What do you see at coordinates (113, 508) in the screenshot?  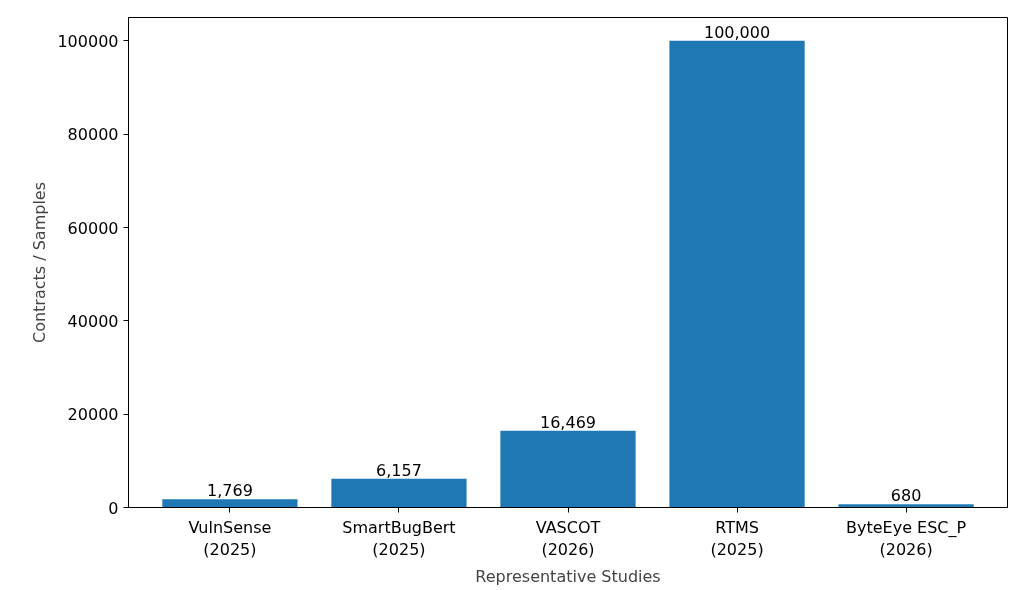 I see `y-tick-label: 0` at bounding box center [113, 508].